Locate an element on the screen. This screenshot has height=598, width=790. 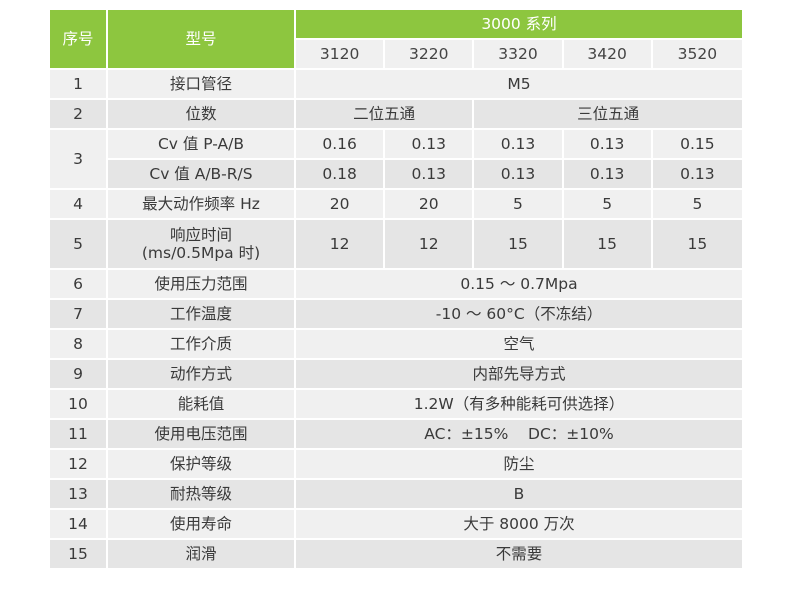
table-row: 15 润滑 不需要 is located at coordinates (396, 555).